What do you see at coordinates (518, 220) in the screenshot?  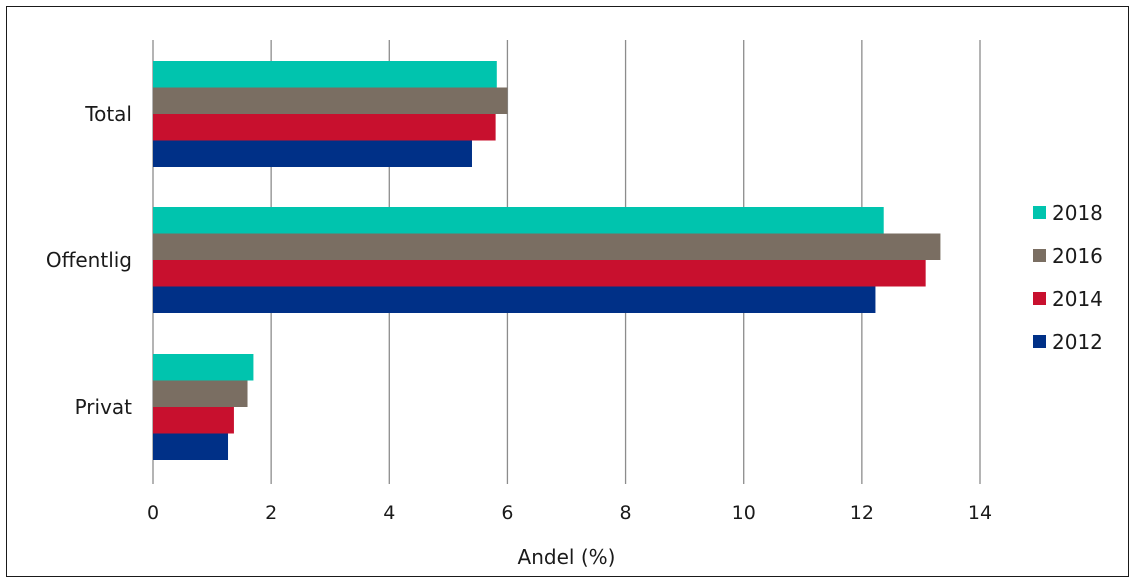 I see `bar-offentlig-2018` at bounding box center [518, 220].